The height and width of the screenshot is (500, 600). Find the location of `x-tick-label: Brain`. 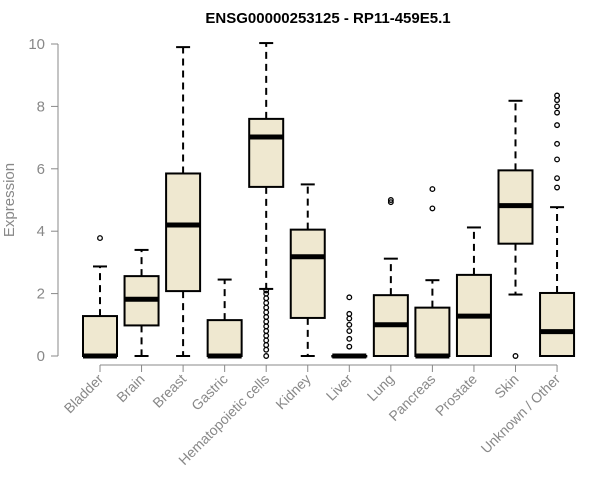

x-tick-label: Brain is located at coordinates (130, 388).